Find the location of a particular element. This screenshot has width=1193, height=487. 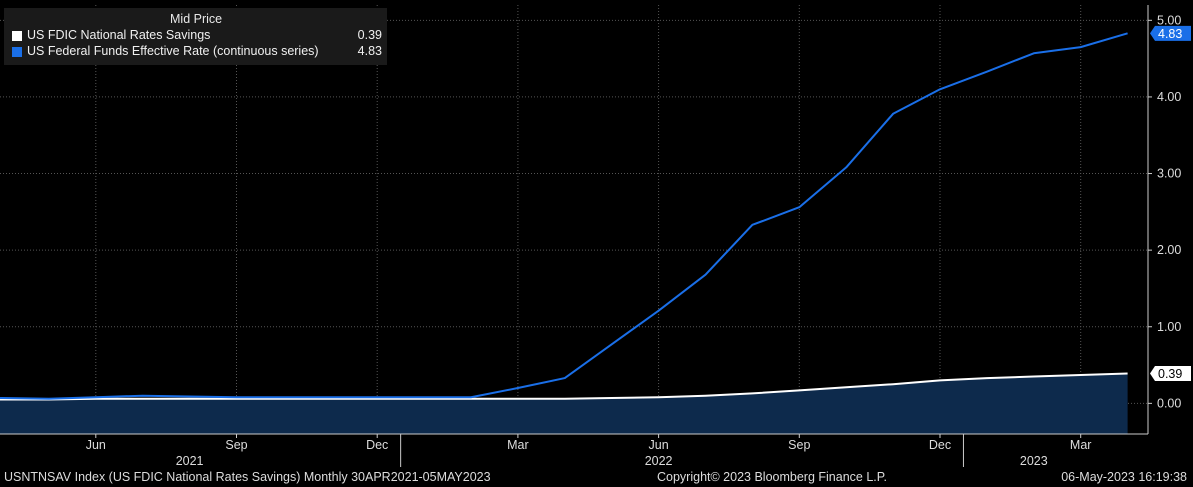

legend-header: Mid Price is located at coordinates (196, 19).